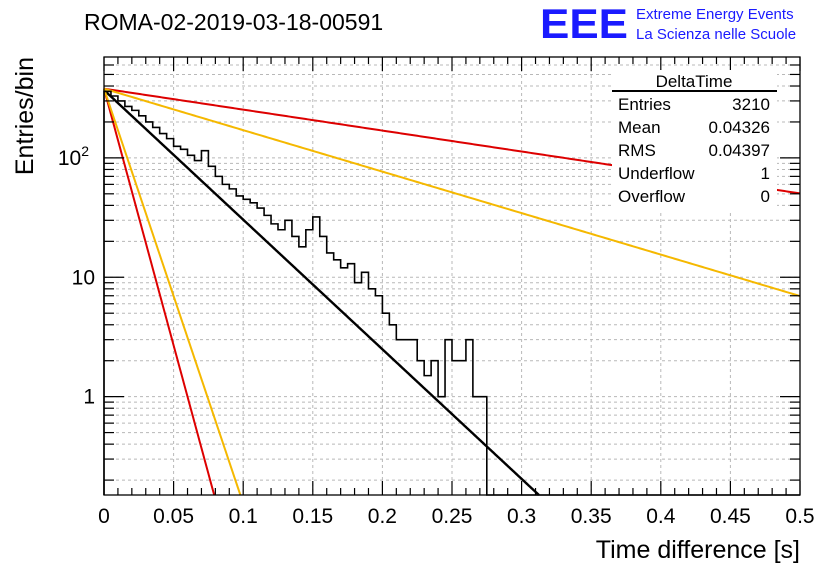 This screenshot has height=572, width=836. I want to click on x-tick-label: 0.1, so click(243, 516).